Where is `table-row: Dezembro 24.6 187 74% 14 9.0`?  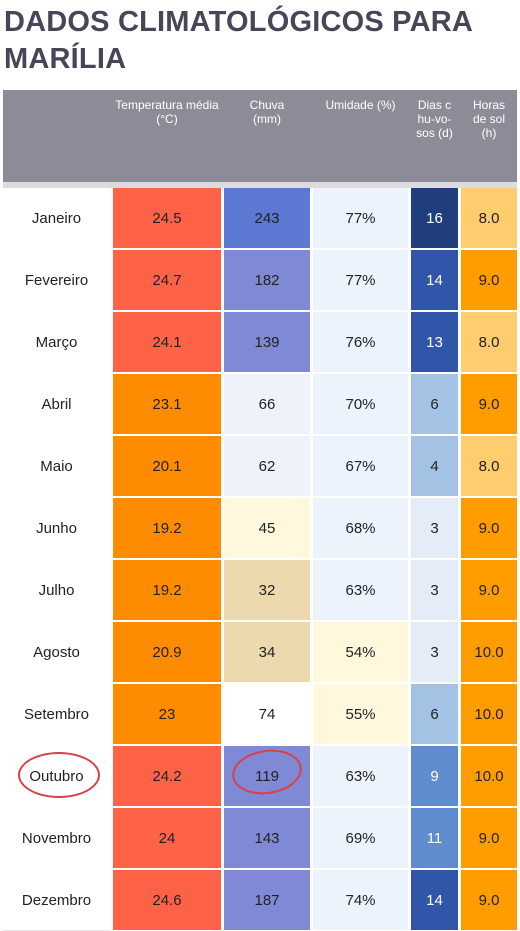 table-row: Dezembro 24.6 187 74% 14 9.0 is located at coordinates (260, 899).